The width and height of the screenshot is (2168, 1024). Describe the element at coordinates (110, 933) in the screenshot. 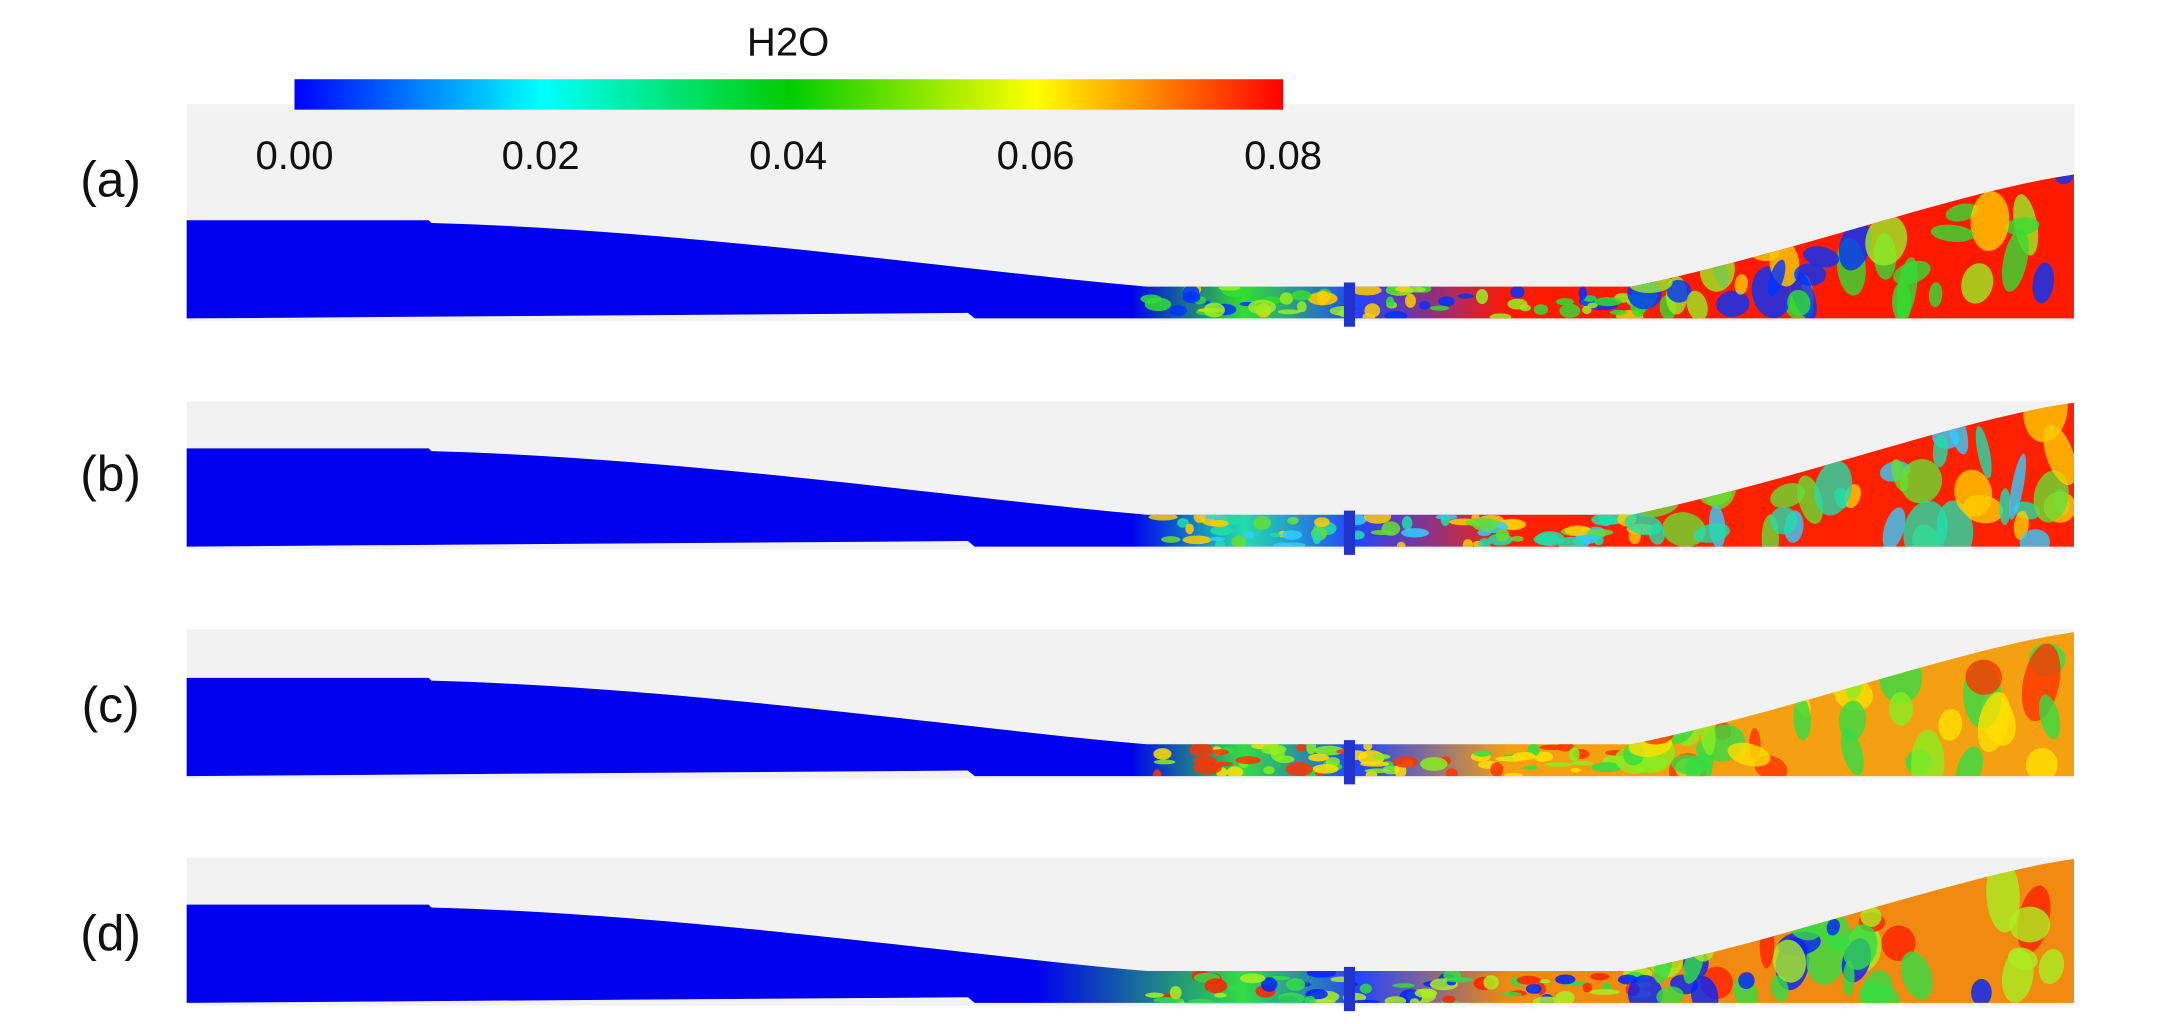

I see `panel-label-d: (d)` at that location.